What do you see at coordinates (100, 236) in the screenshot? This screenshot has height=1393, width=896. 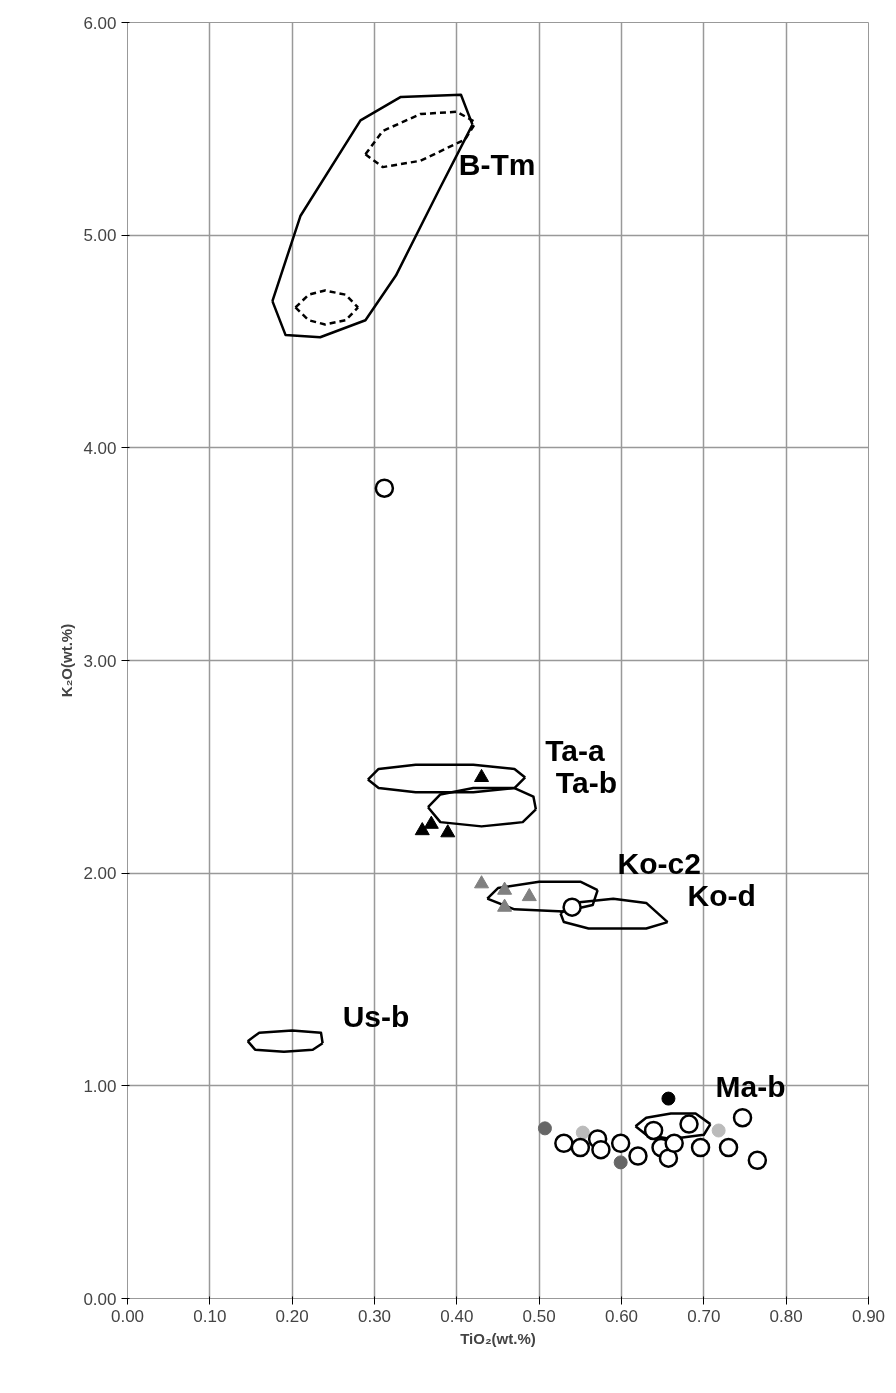 I see `y-tick-label: 5.00` at bounding box center [100, 236].